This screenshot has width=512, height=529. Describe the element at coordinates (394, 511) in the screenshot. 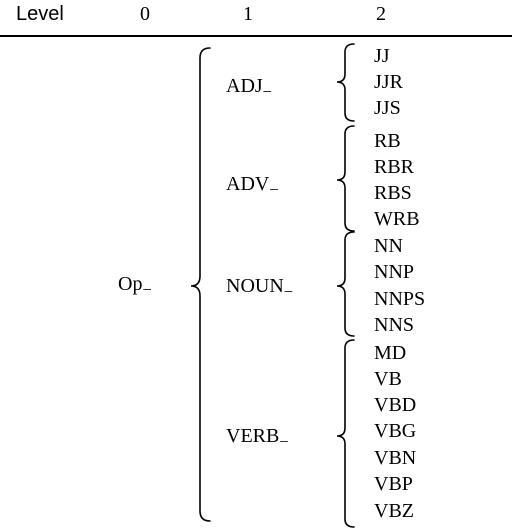

I see `leaf-vbz: VBZ` at that location.